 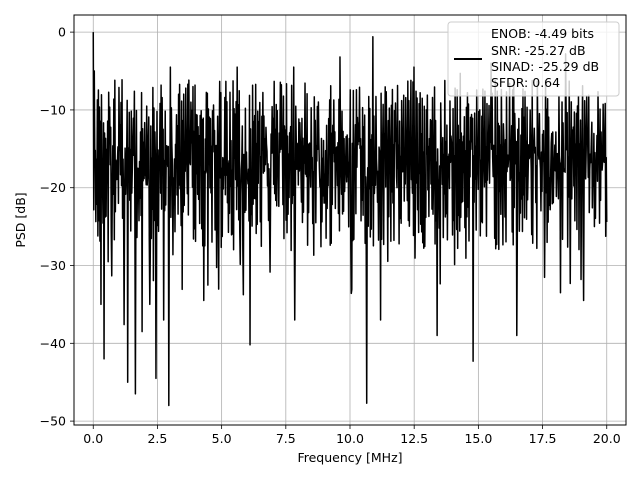 I want to click on x-tick-label: 0.0, so click(x=93, y=438).